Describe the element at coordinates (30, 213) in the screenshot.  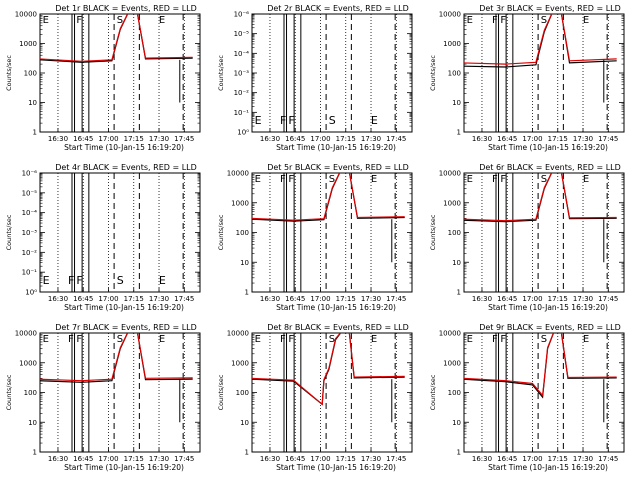
I see `y-tick-label: 10⁻⁴` at that location.